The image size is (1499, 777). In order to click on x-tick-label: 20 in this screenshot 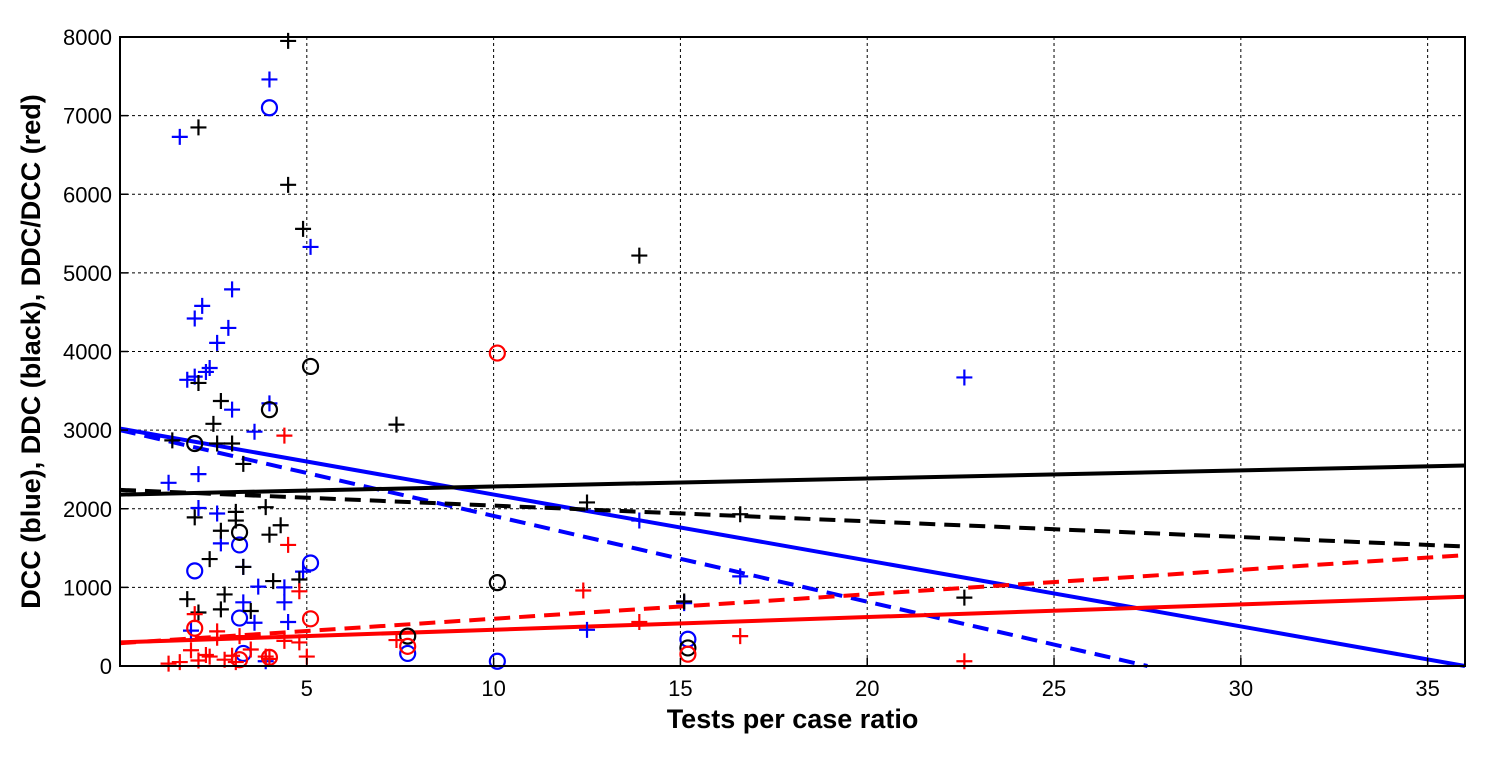, I will do `click(867, 688)`.